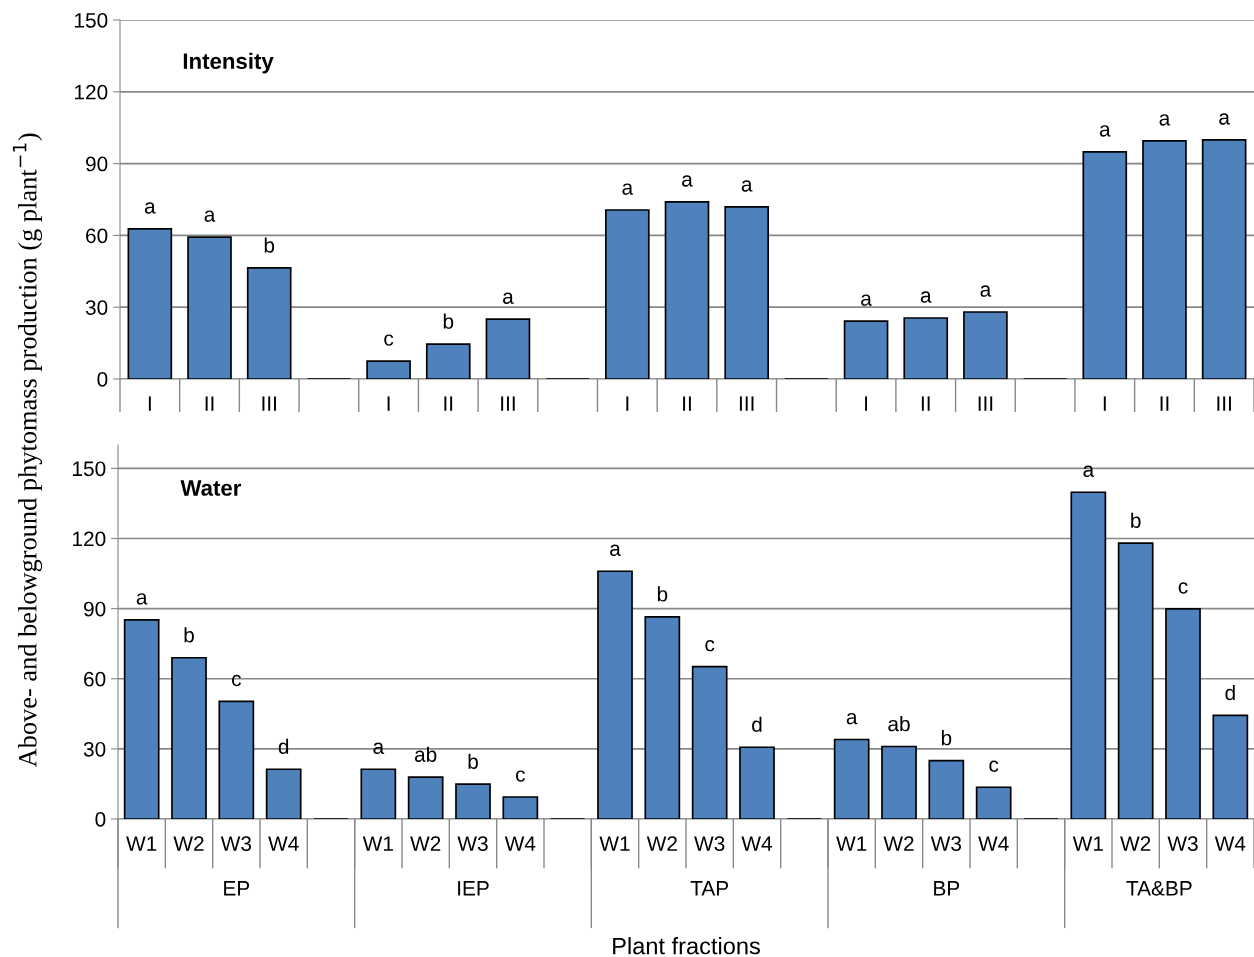  I want to click on text: TA&BP, so click(1159, 888).